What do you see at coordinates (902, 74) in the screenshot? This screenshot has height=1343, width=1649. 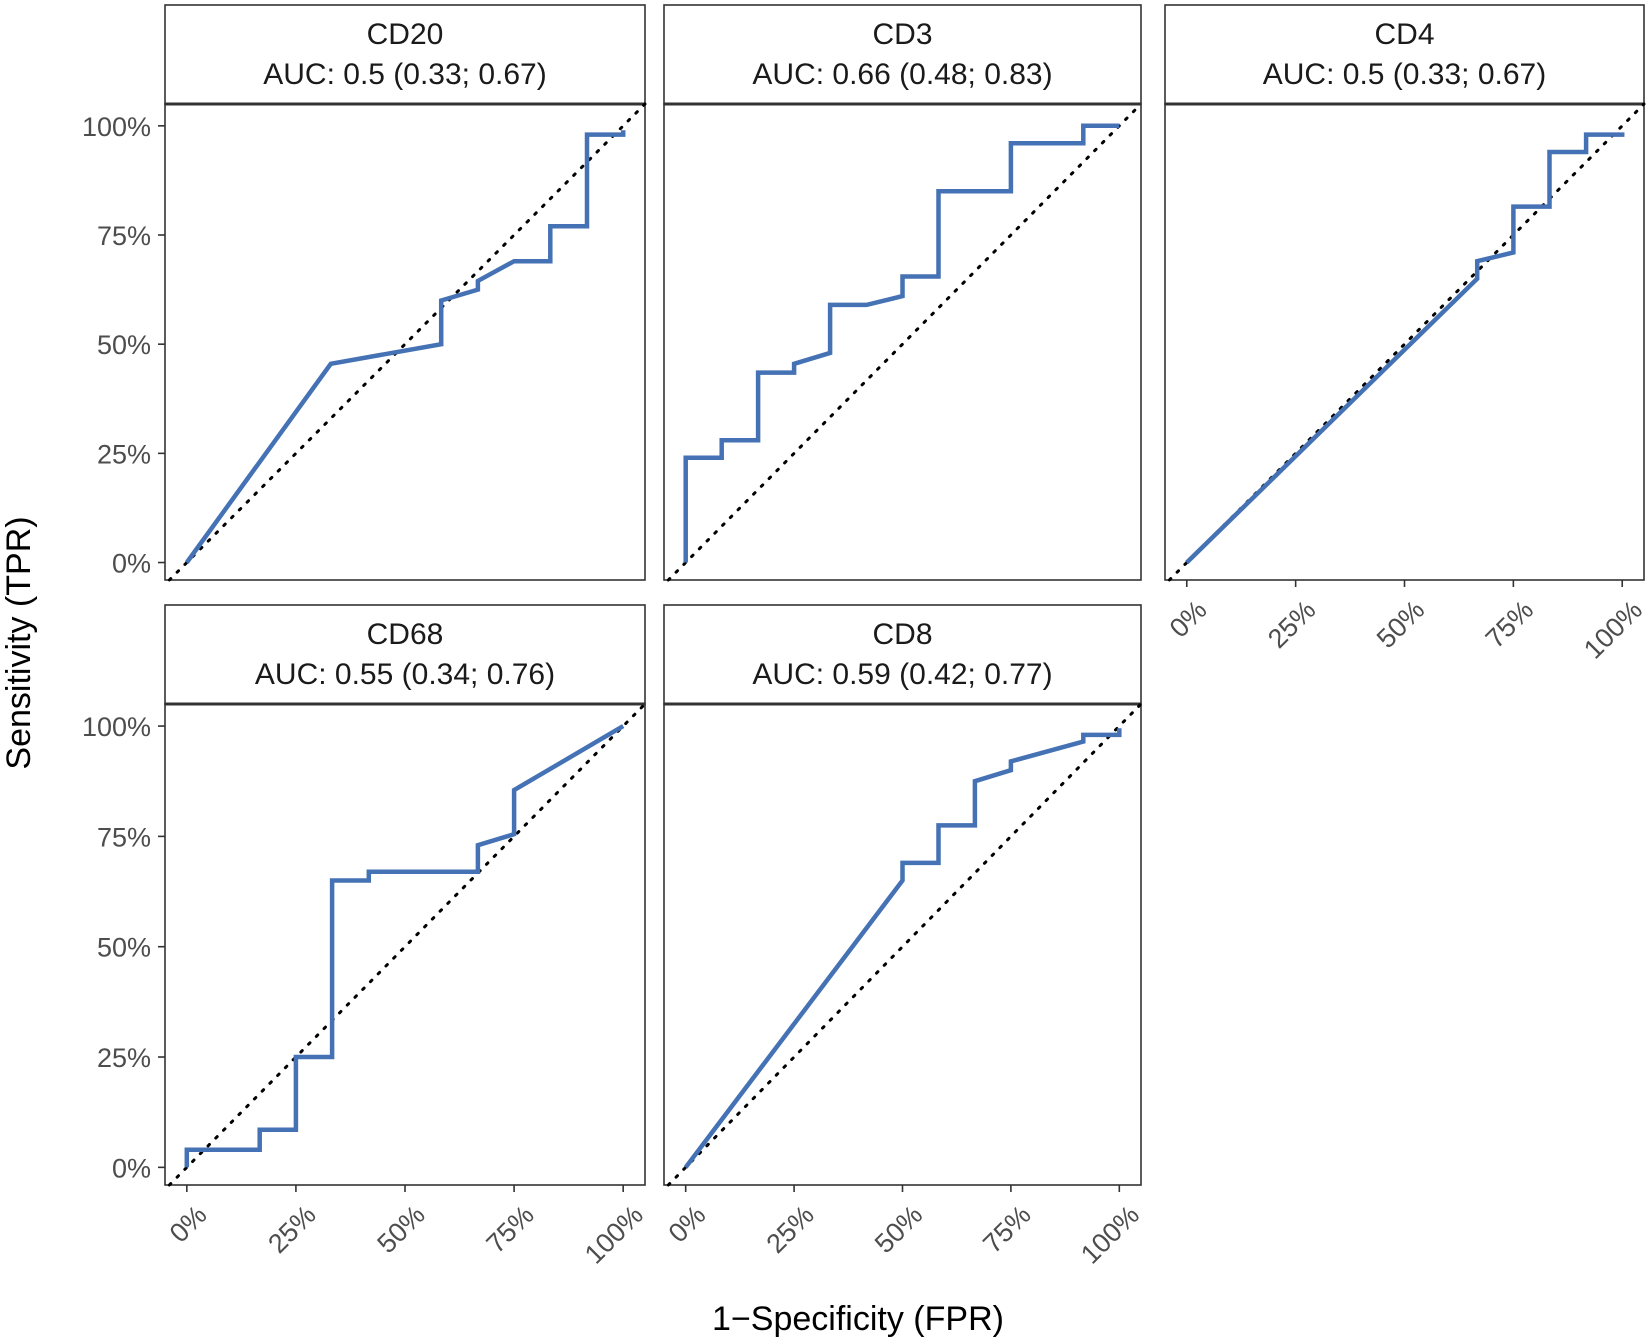 I see `strip-auc-label: AUC: 0.66 (0.48; 0.83)` at bounding box center [902, 74].